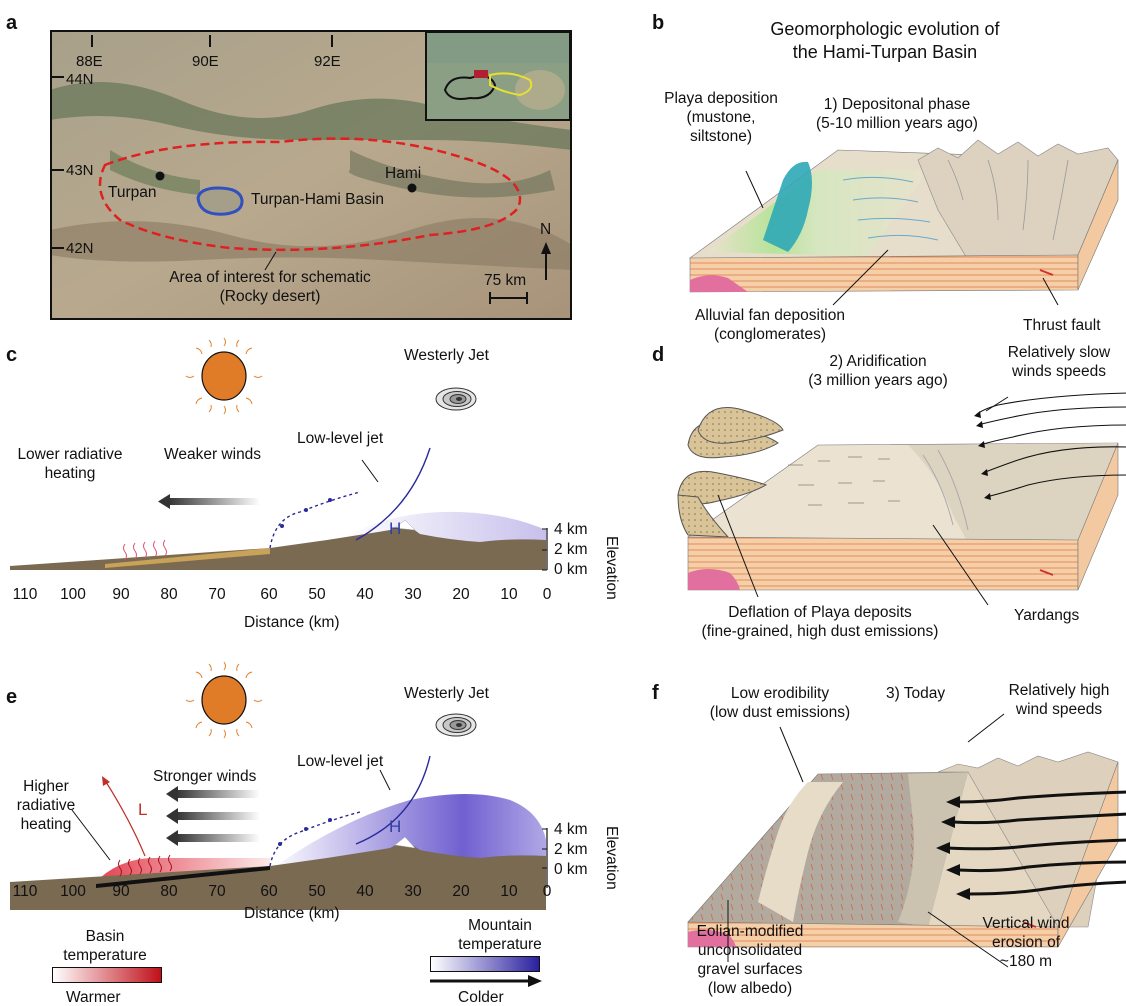  Describe the element at coordinates (89, 61) in the screenshot. I see `lon-88e: 88E` at that location.